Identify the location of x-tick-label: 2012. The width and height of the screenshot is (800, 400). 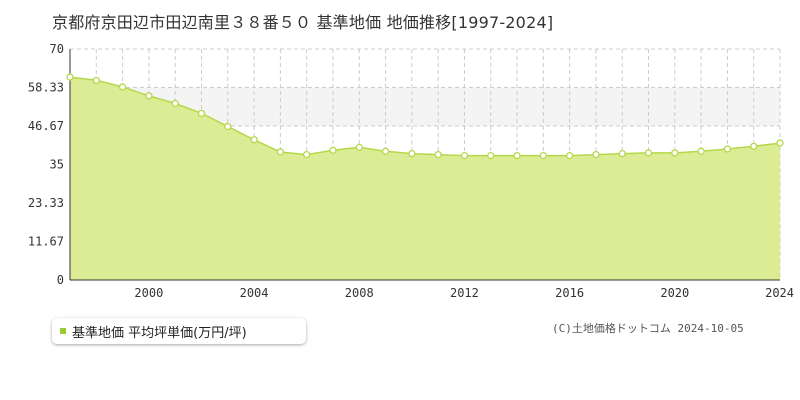
(464, 293).